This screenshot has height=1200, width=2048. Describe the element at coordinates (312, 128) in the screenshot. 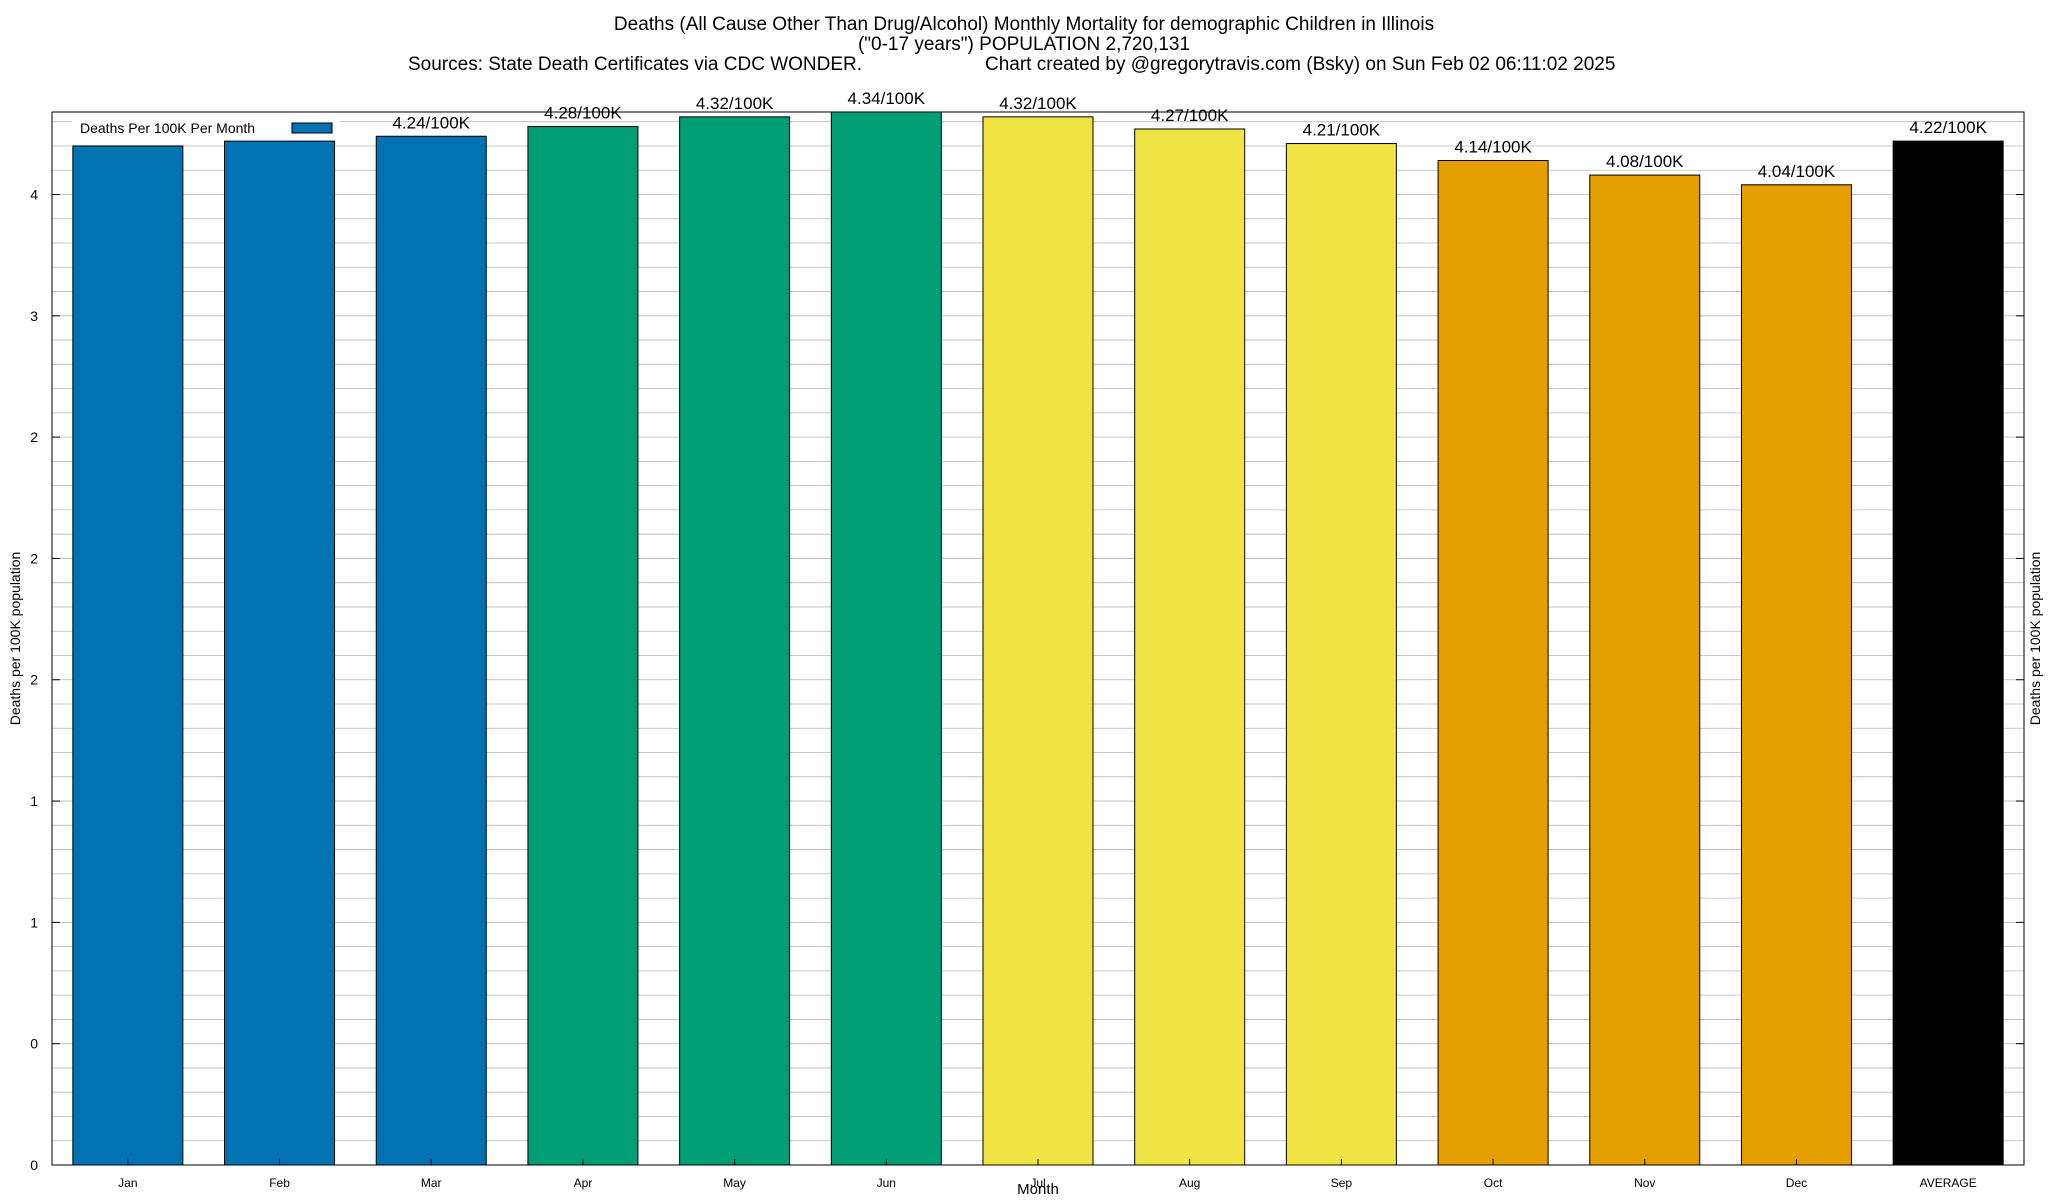

I see `legend-swatch` at that location.